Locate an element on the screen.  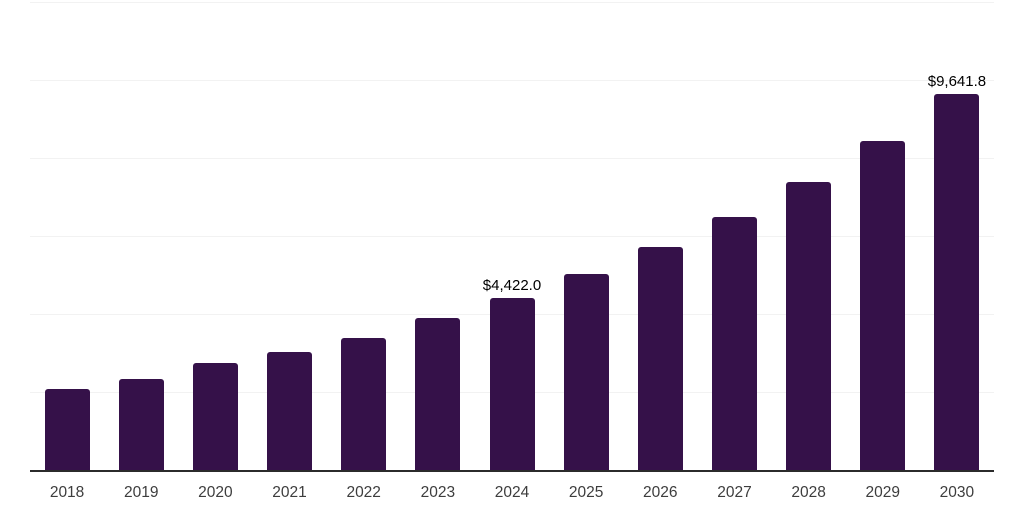
bar-2029 is located at coordinates (883, 305).